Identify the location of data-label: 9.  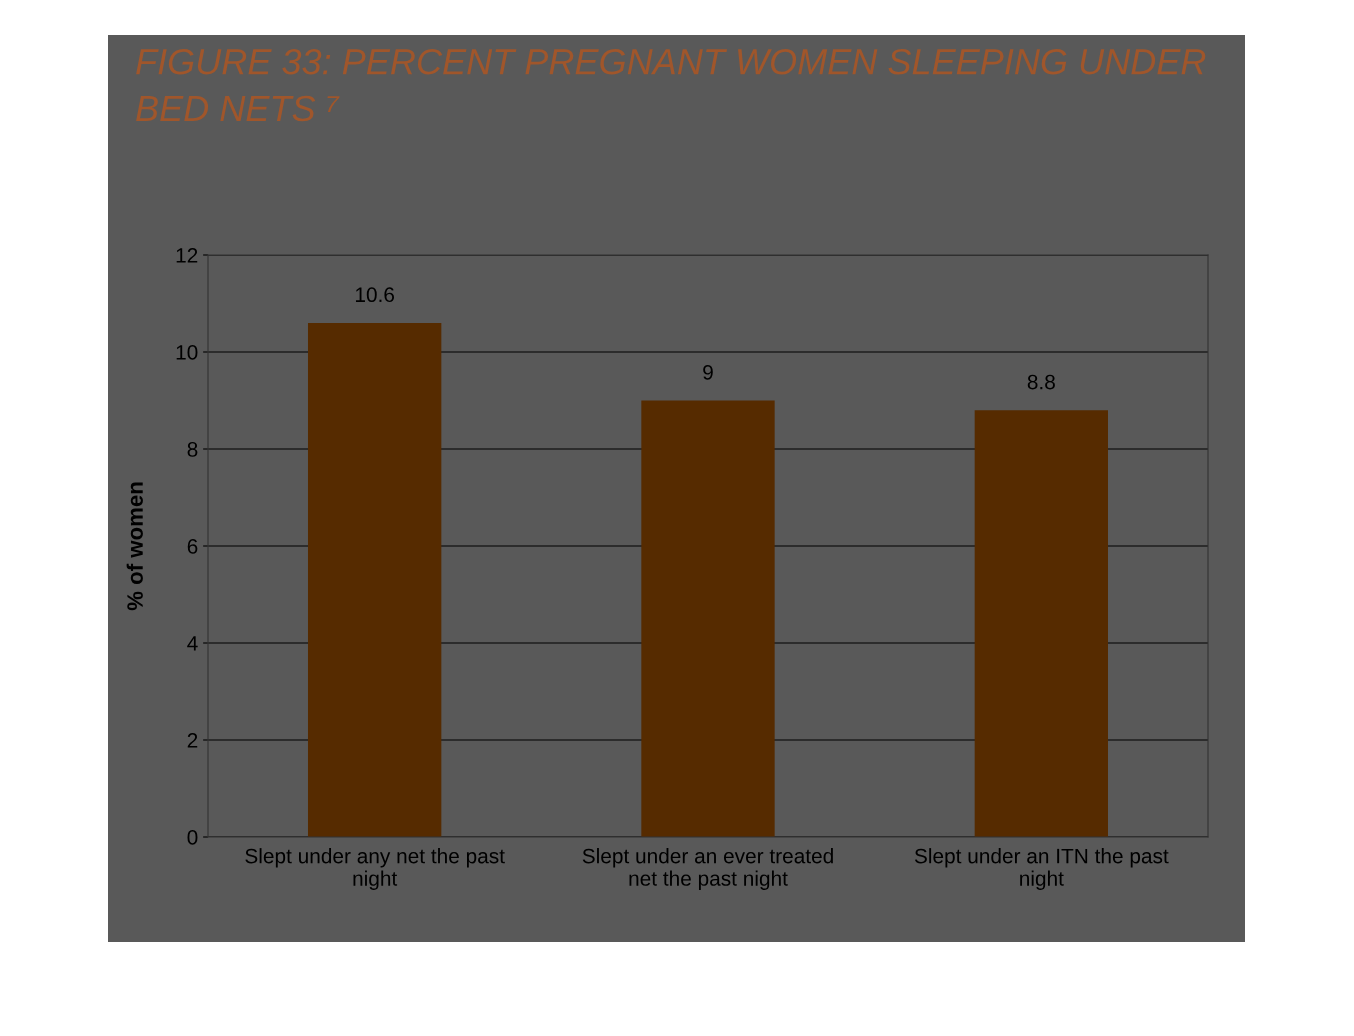
(708, 372).